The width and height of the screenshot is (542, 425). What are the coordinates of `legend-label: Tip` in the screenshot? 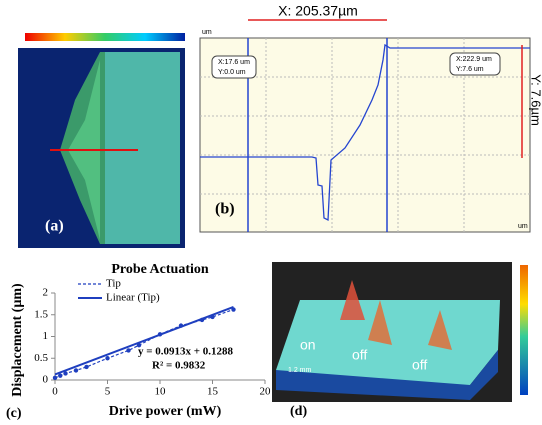 It's located at (113, 284).